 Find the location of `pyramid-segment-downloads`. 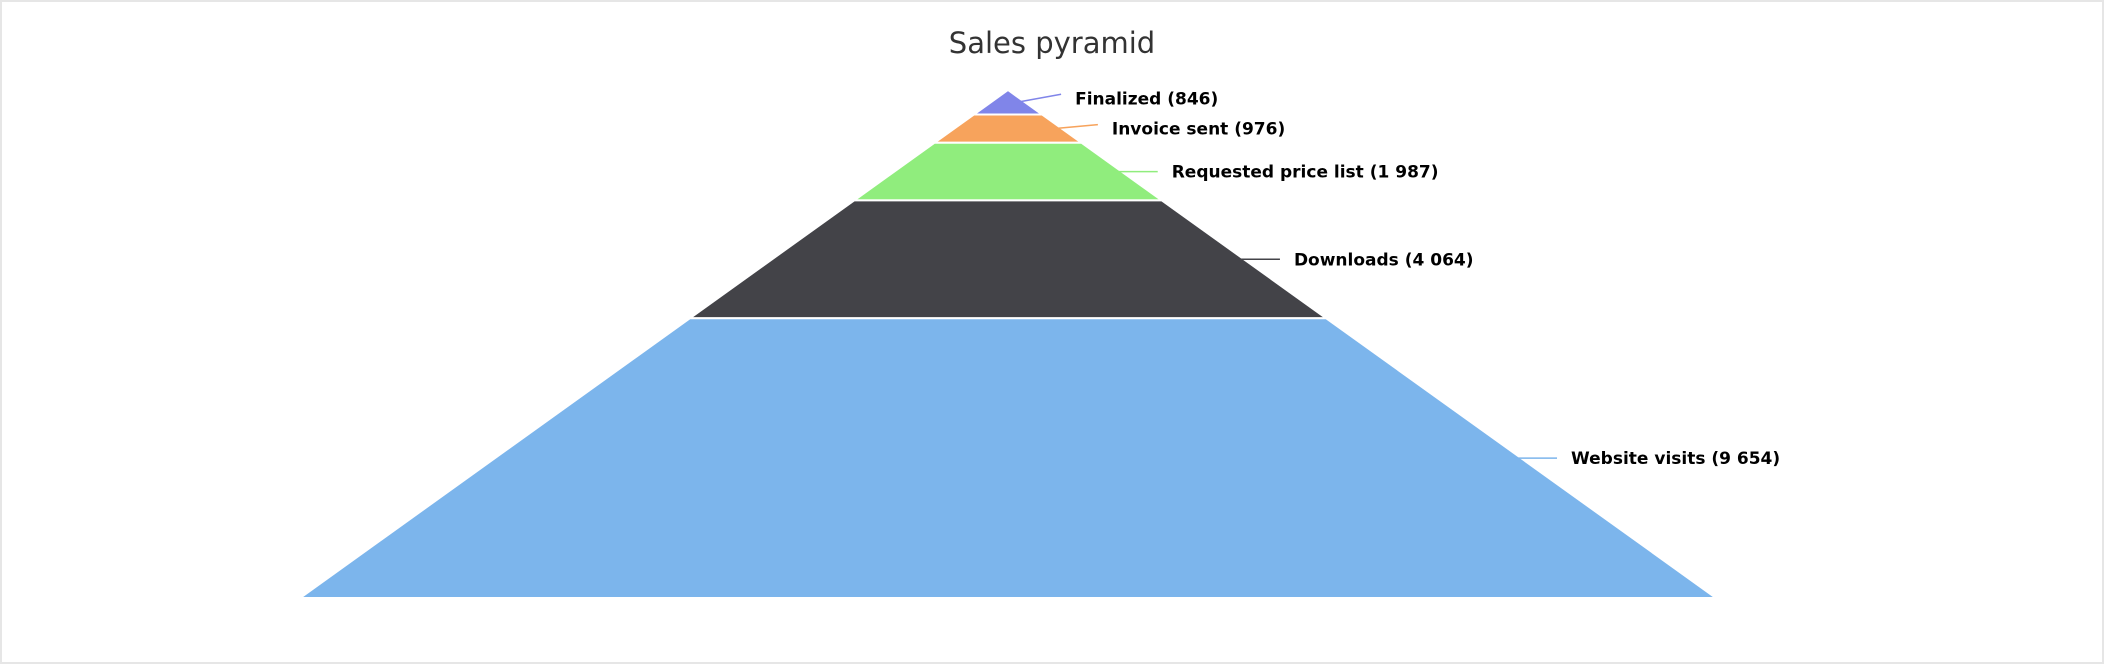

pyramid-segment-downloads is located at coordinates (1008, 259).